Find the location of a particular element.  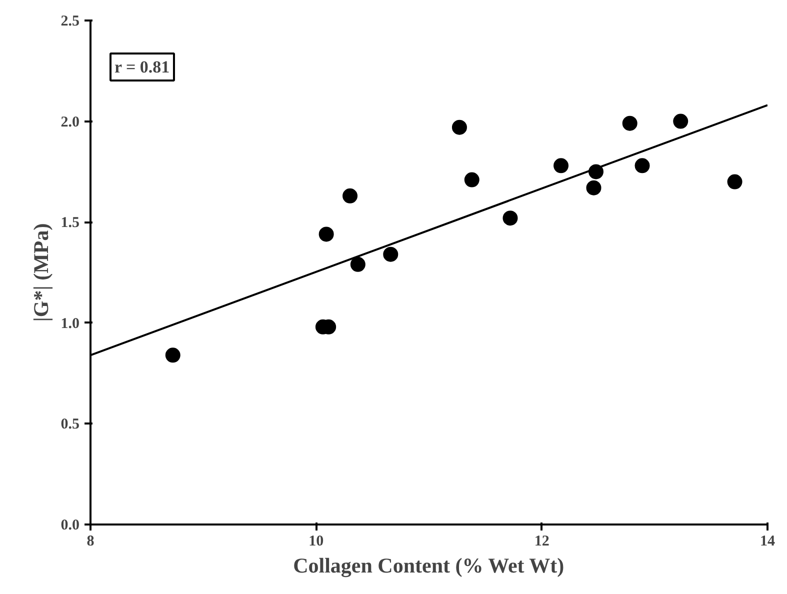

y-tick-label: 1.0 is located at coordinates (70, 324).